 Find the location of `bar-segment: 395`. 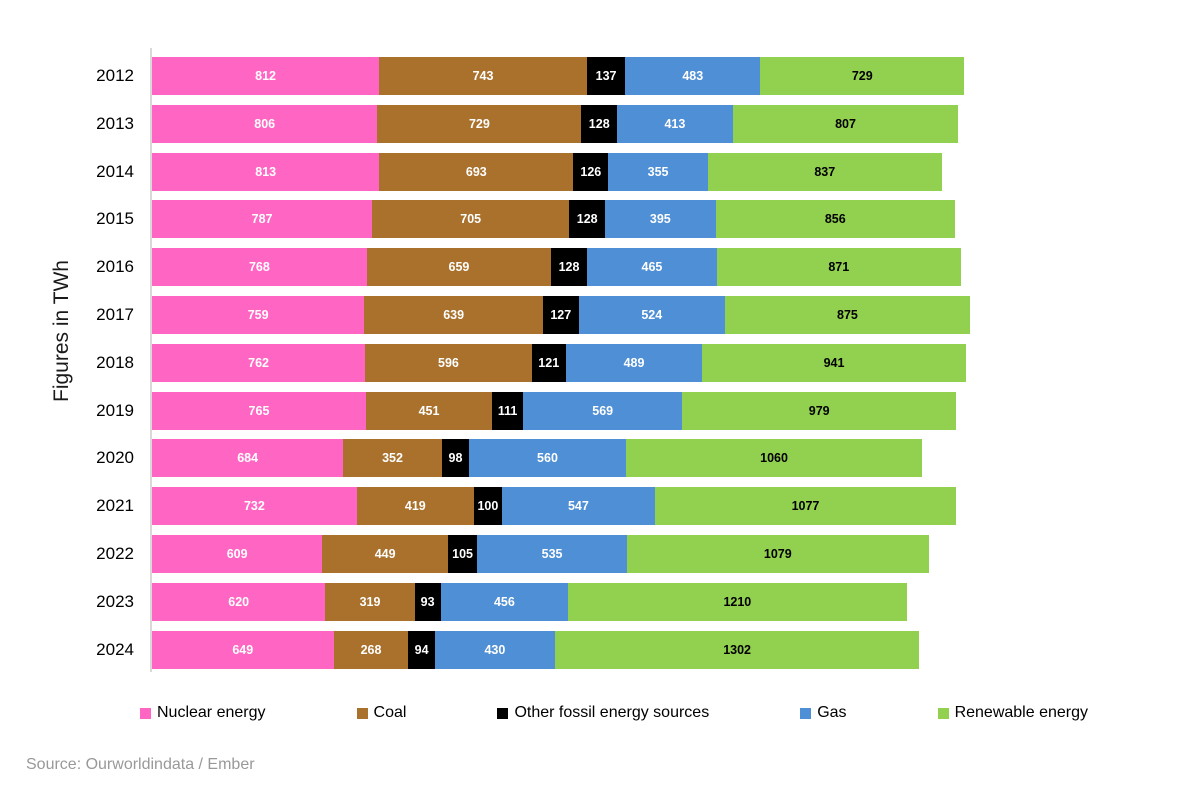

bar-segment: 395 is located at coordinates (660, 219).